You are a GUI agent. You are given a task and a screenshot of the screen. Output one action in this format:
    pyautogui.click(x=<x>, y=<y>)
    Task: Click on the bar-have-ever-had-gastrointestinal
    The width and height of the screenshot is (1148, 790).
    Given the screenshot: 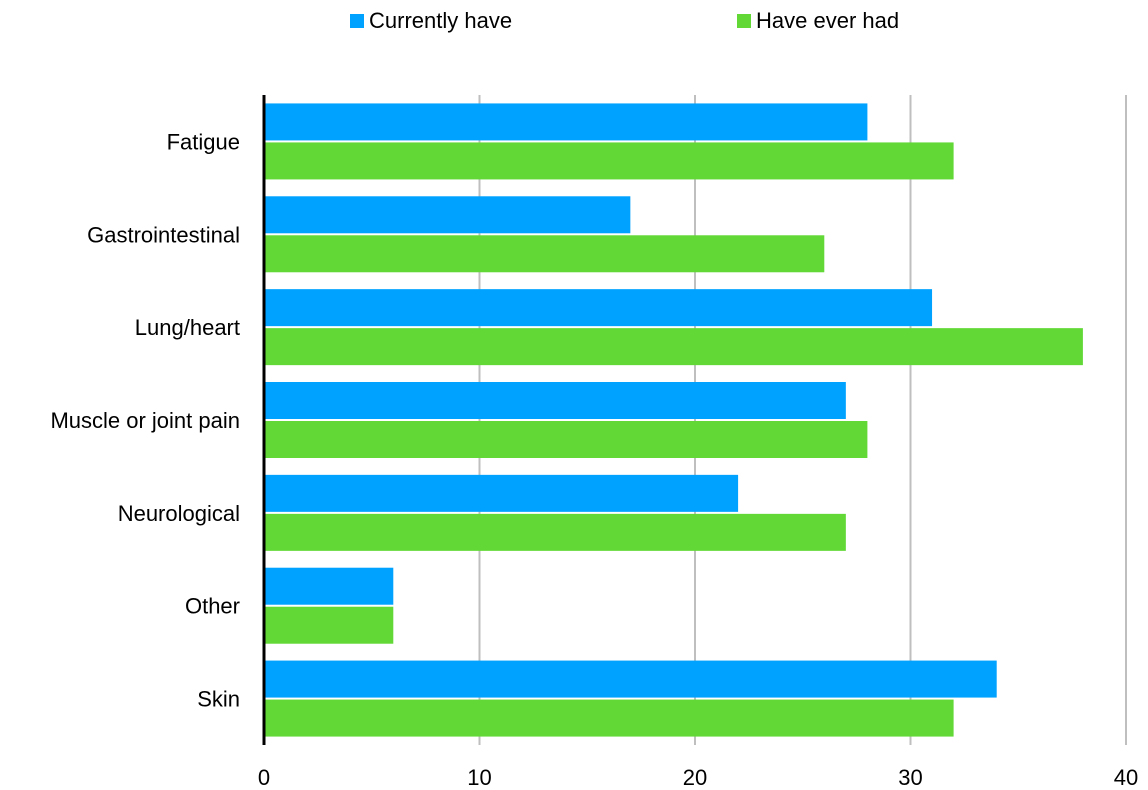 What is the action you would take?
    pyautogui.click(x=544, y=254)
    